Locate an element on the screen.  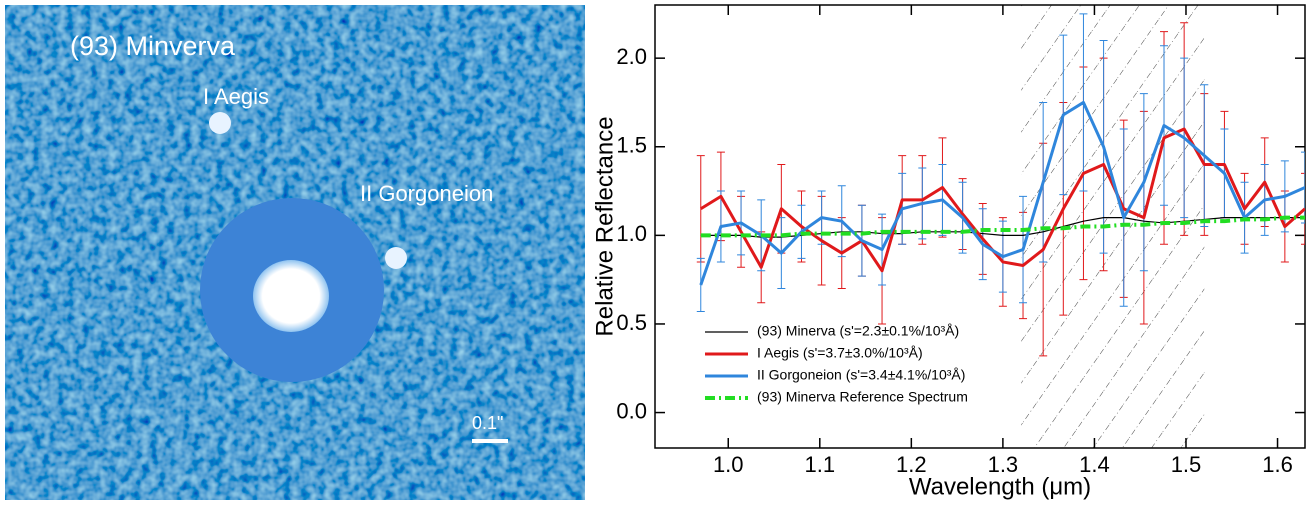
x-tick-label: 1.6 is located at coordinates (1277, 464).